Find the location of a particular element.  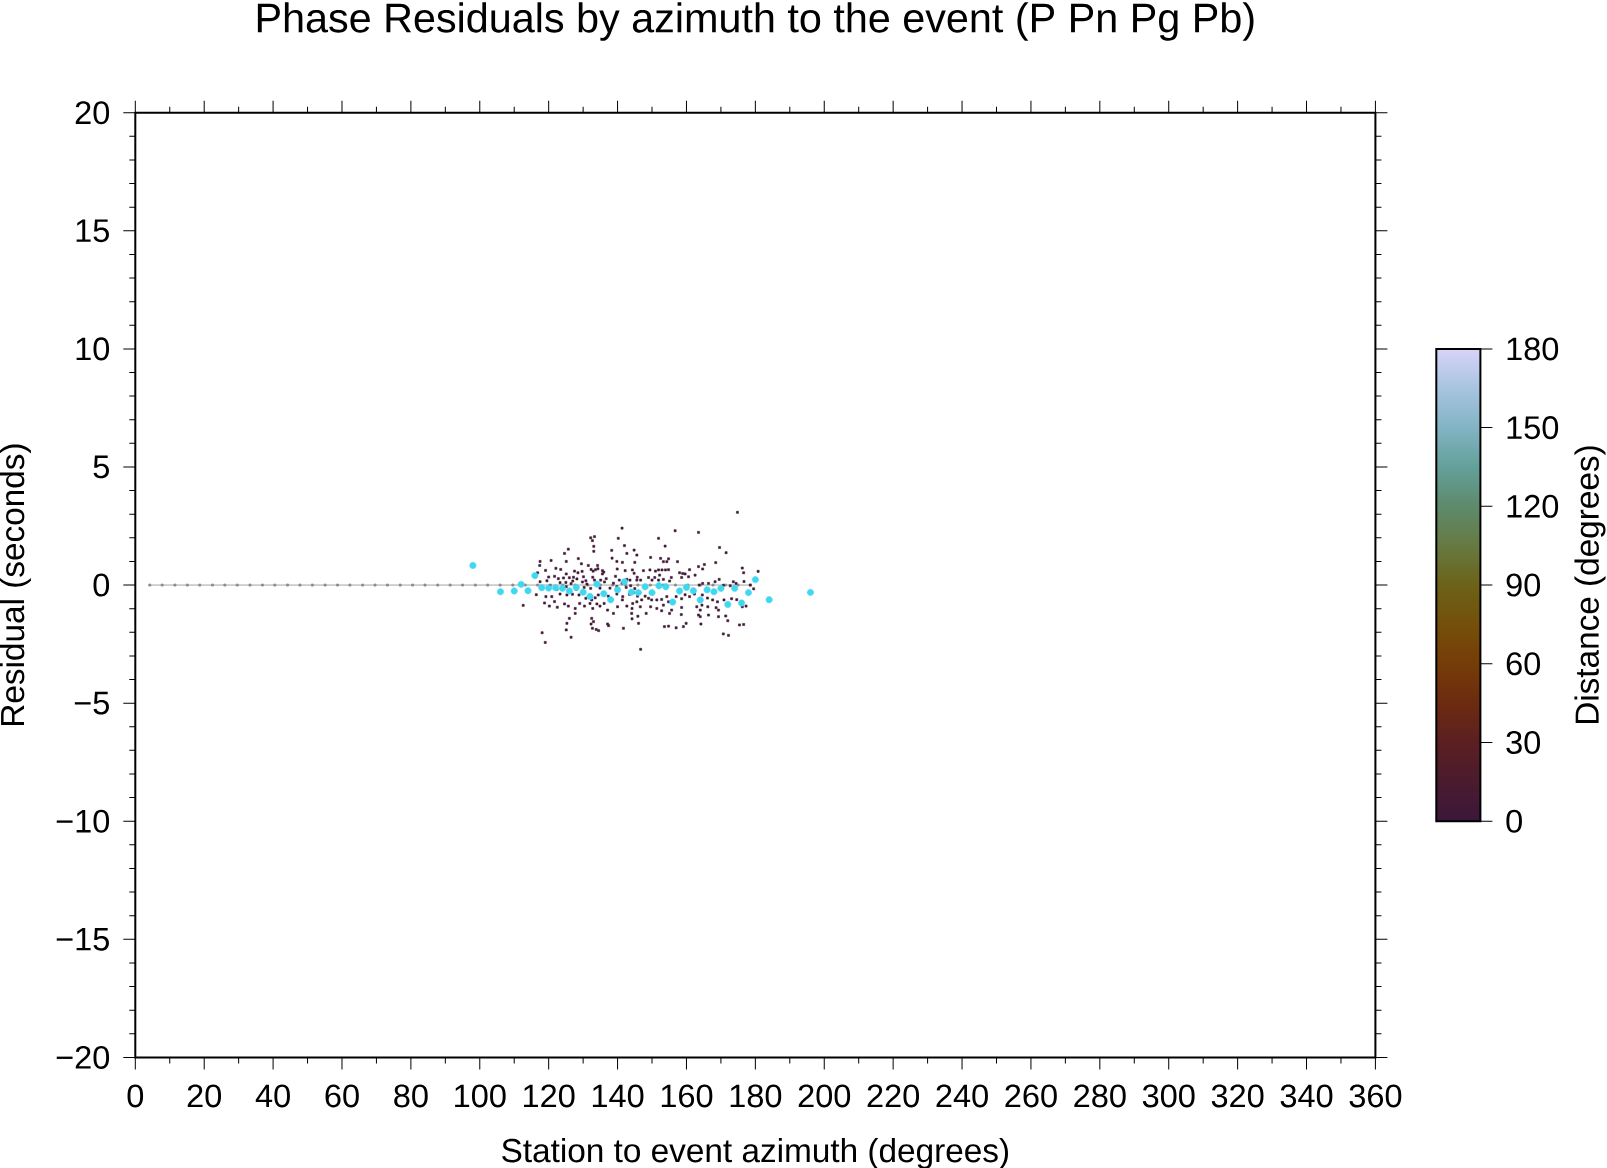

x-tick-label: 20 is located at coordinates (204, 1096).